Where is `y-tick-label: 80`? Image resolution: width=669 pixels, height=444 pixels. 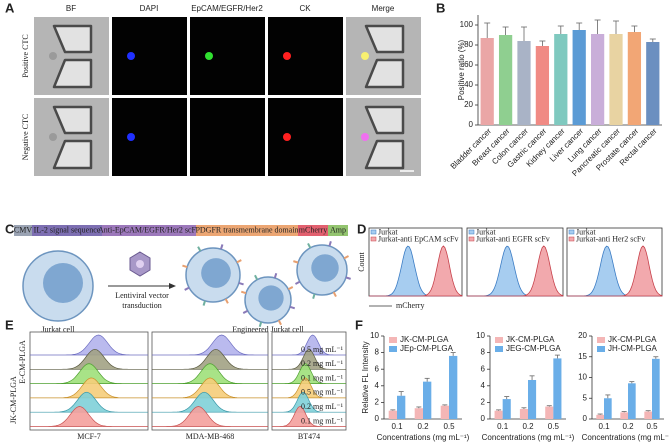 y-tick-label: 80 is located at coordinates (468, 44).